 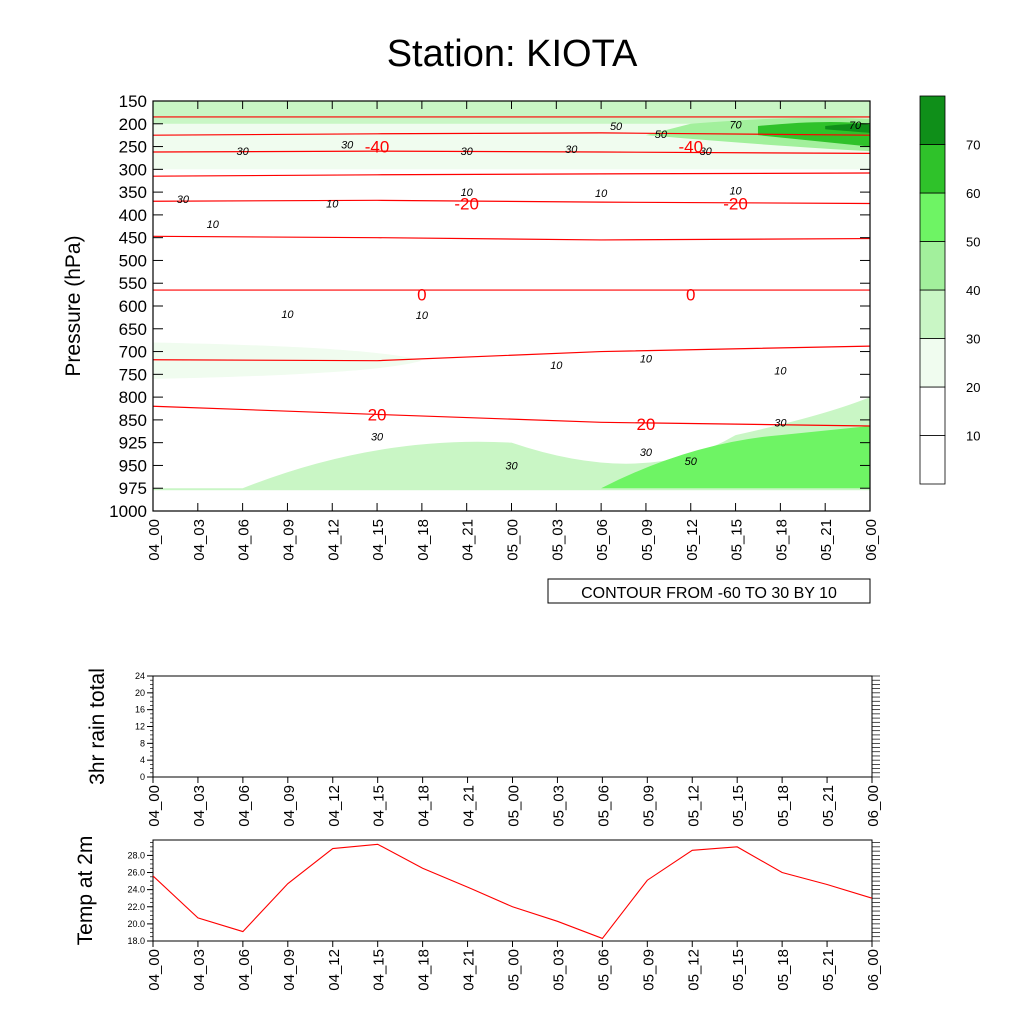 I want to click on colorbar-label: 30, so click(x=973, y=339).